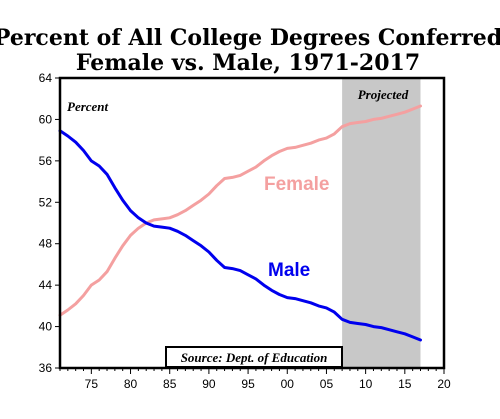 The width and height of the screenshot is (500, 419). Describe the element at coordinates (46, 119) in the screenshot. I see `y-tick-label: 60` at that location.